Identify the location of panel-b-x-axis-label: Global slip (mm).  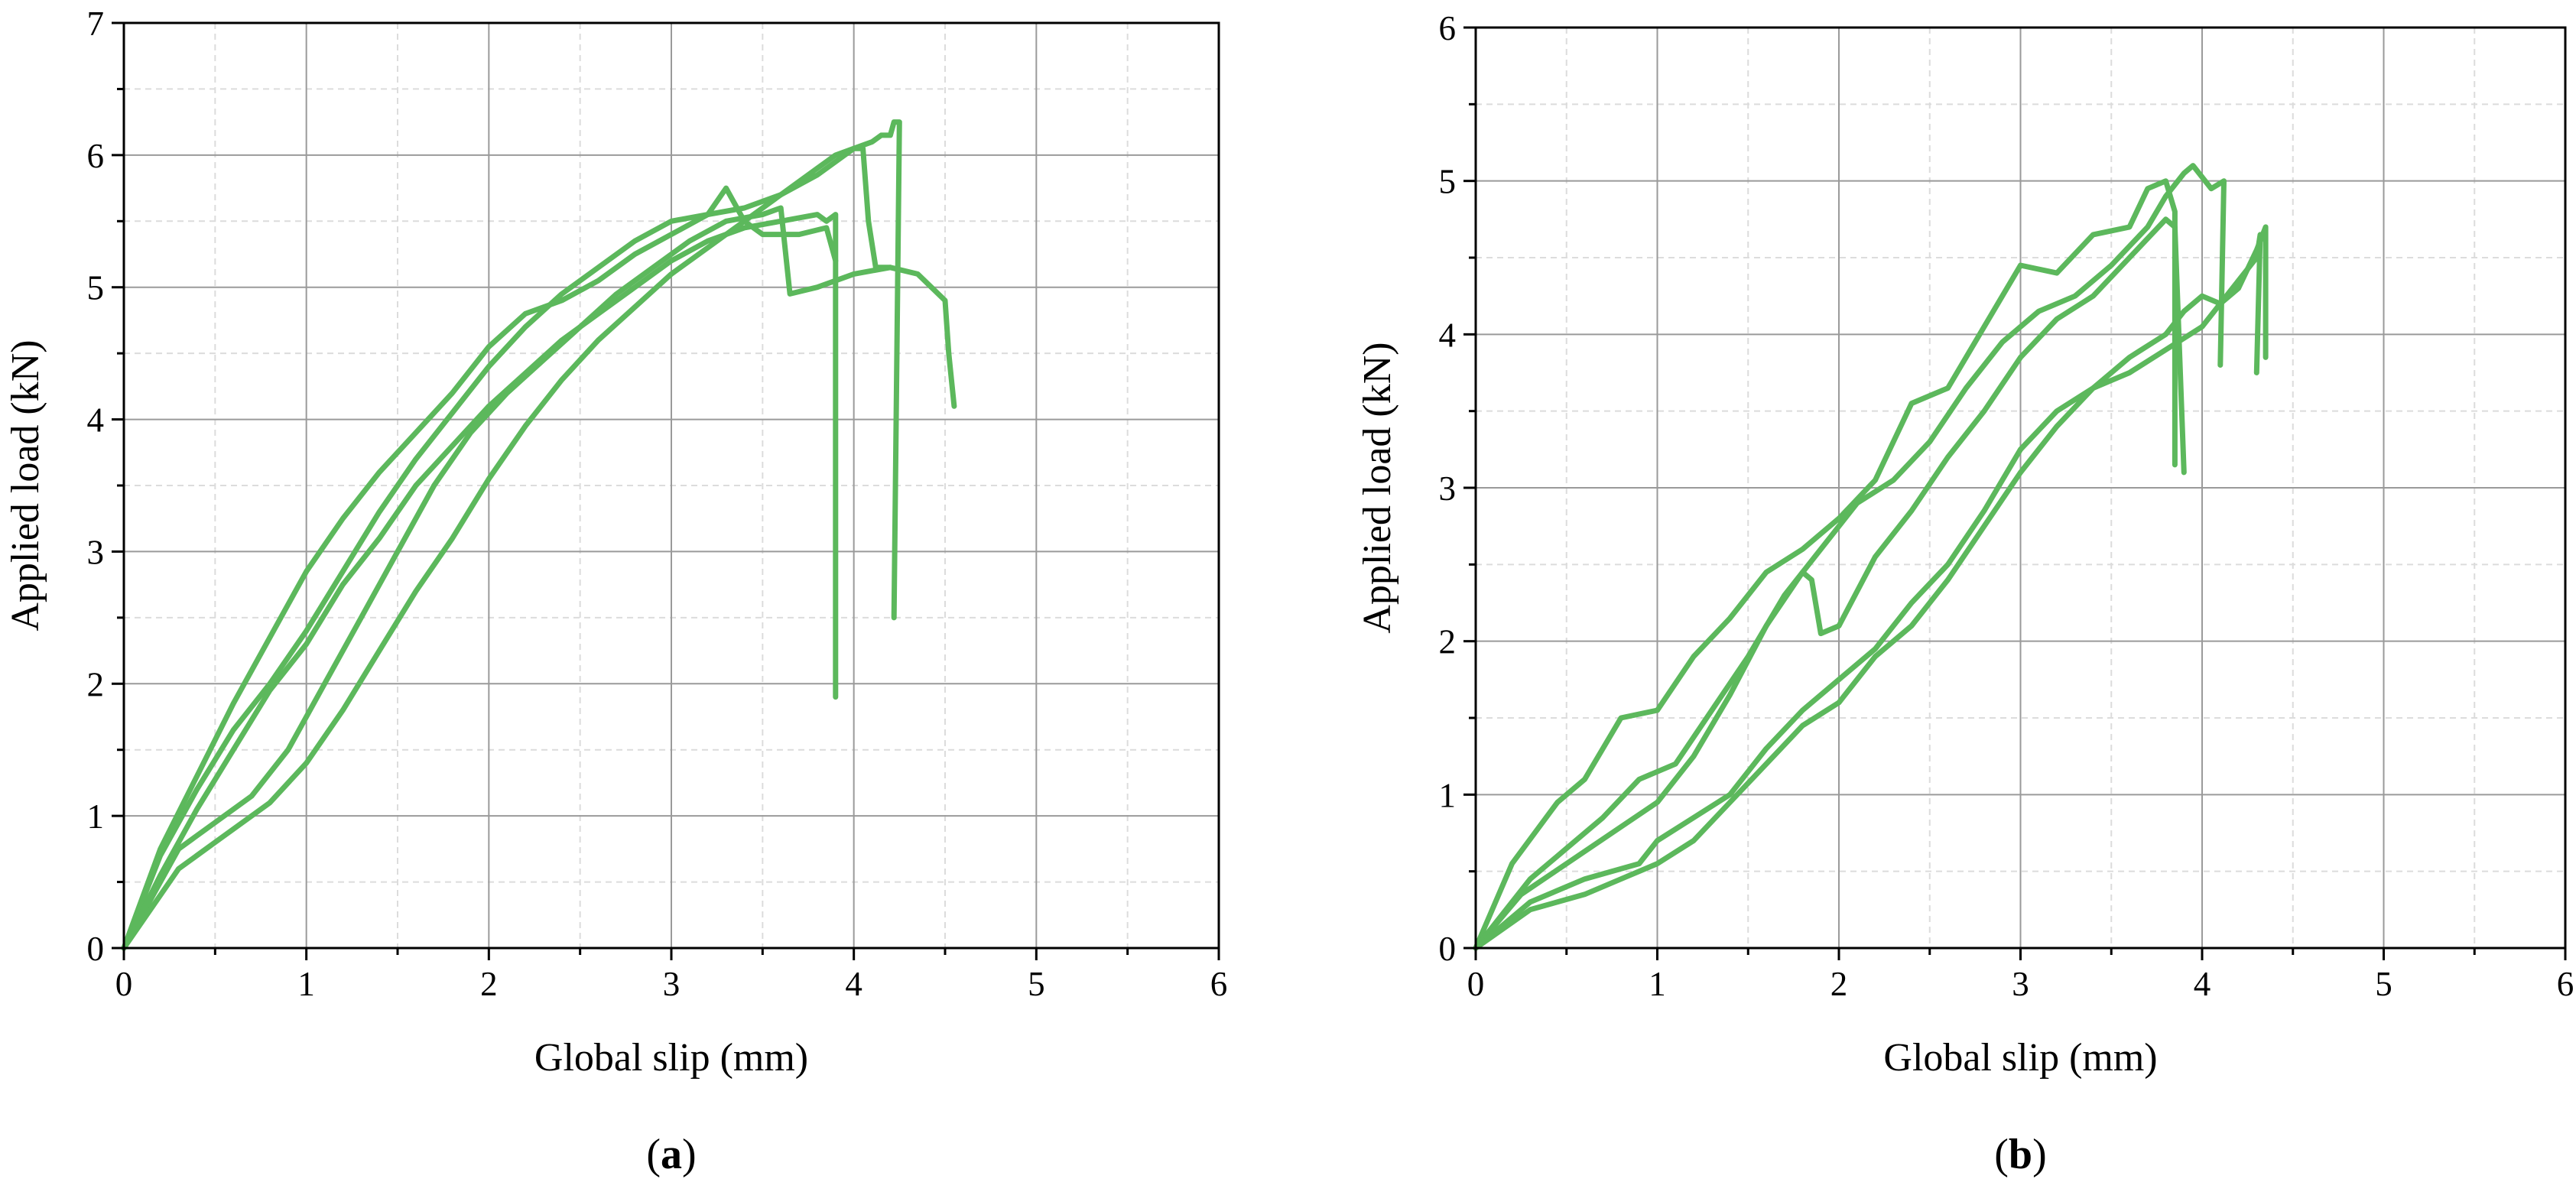
(2020, 1058).